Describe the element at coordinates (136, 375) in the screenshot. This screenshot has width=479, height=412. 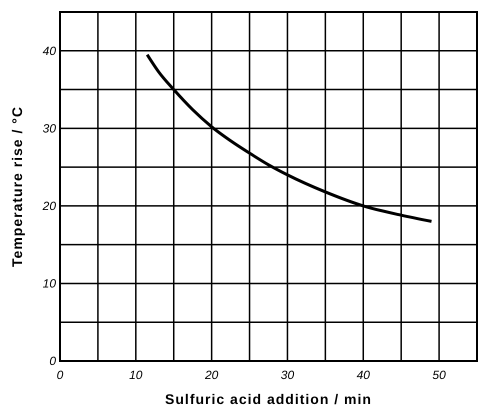
I see `x-tick-label: 10` at that location.